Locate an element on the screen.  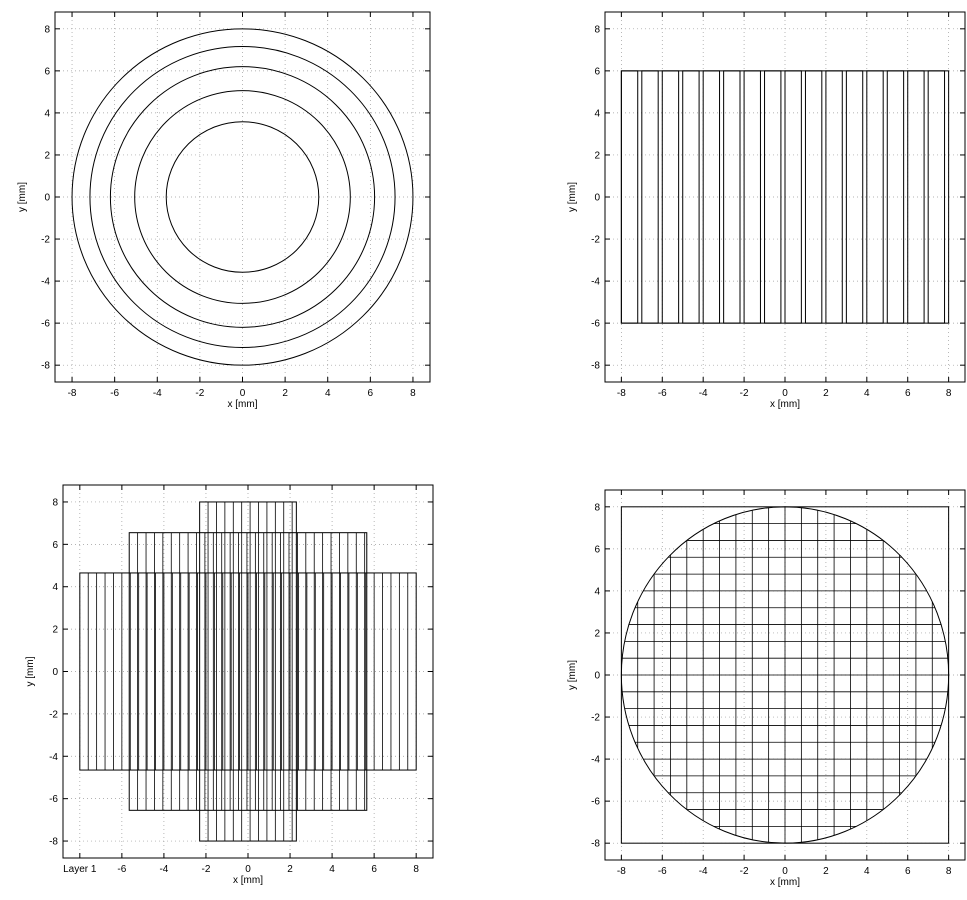
x-tick-label: Layer 1 is located at coordinates (80, 869).